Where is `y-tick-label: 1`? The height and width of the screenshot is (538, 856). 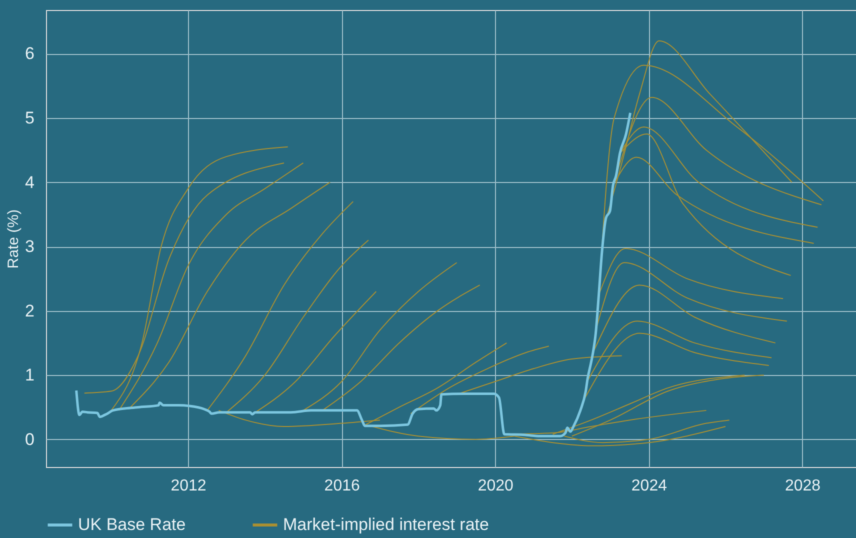
y-tick-label: 1 is located at coordinates (29, 375).